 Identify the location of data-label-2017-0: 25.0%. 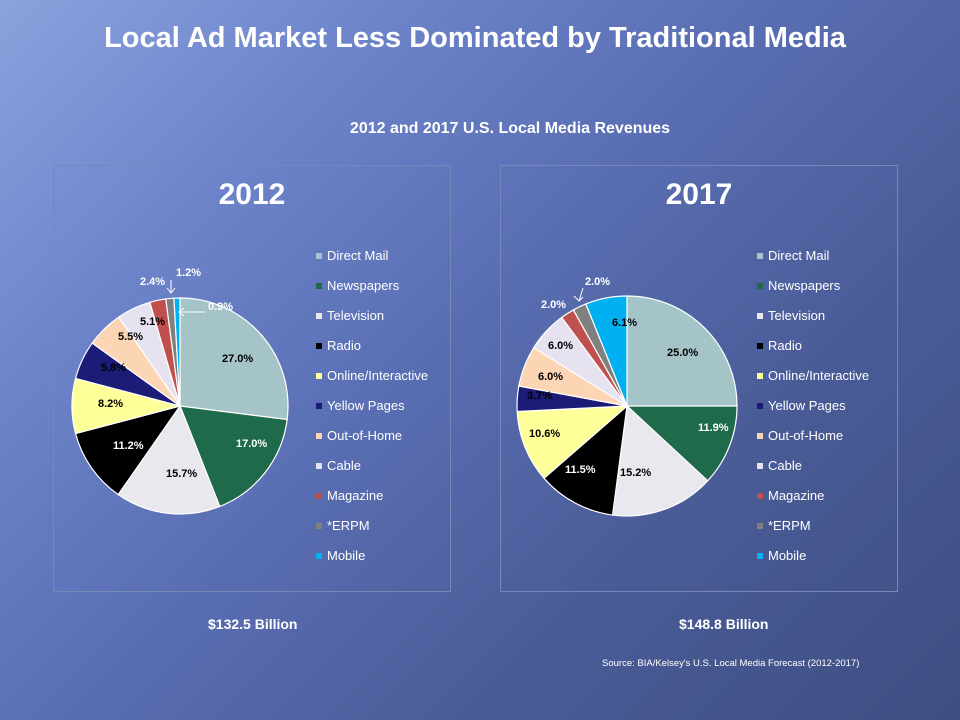
(682, 353).